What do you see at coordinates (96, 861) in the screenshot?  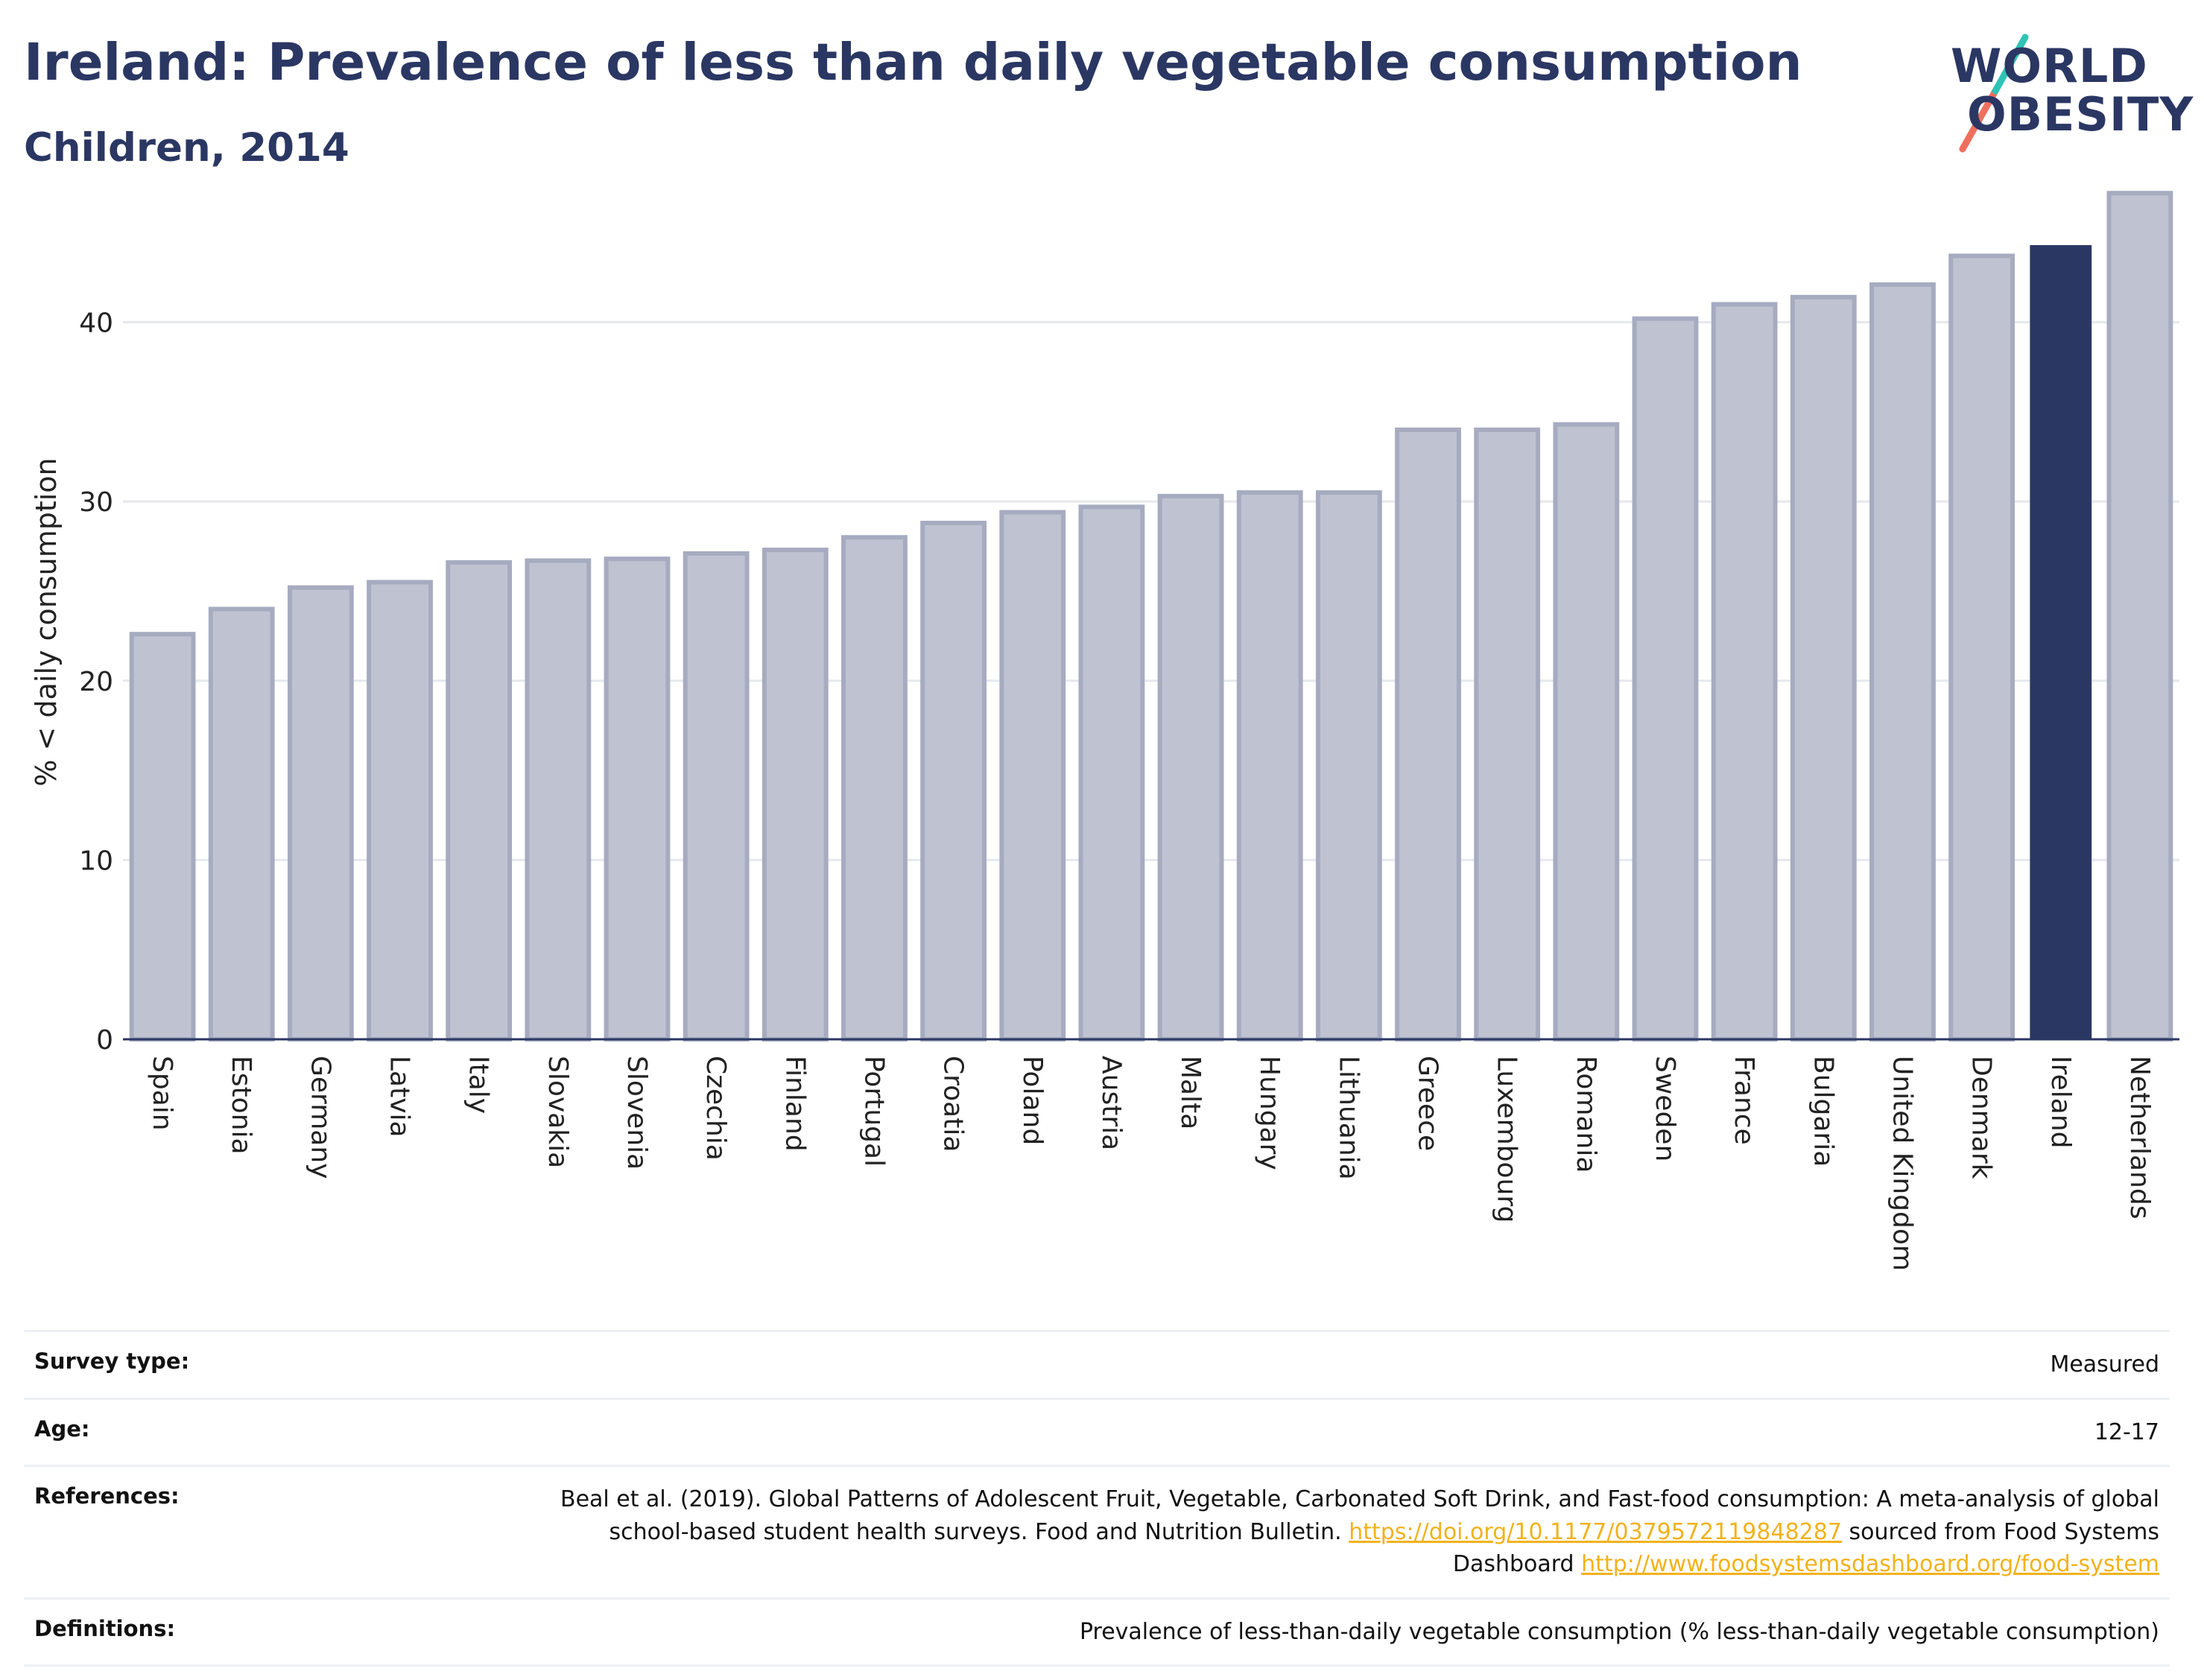 I see `y-tick-label: 10` at bounding box center [96, 861].